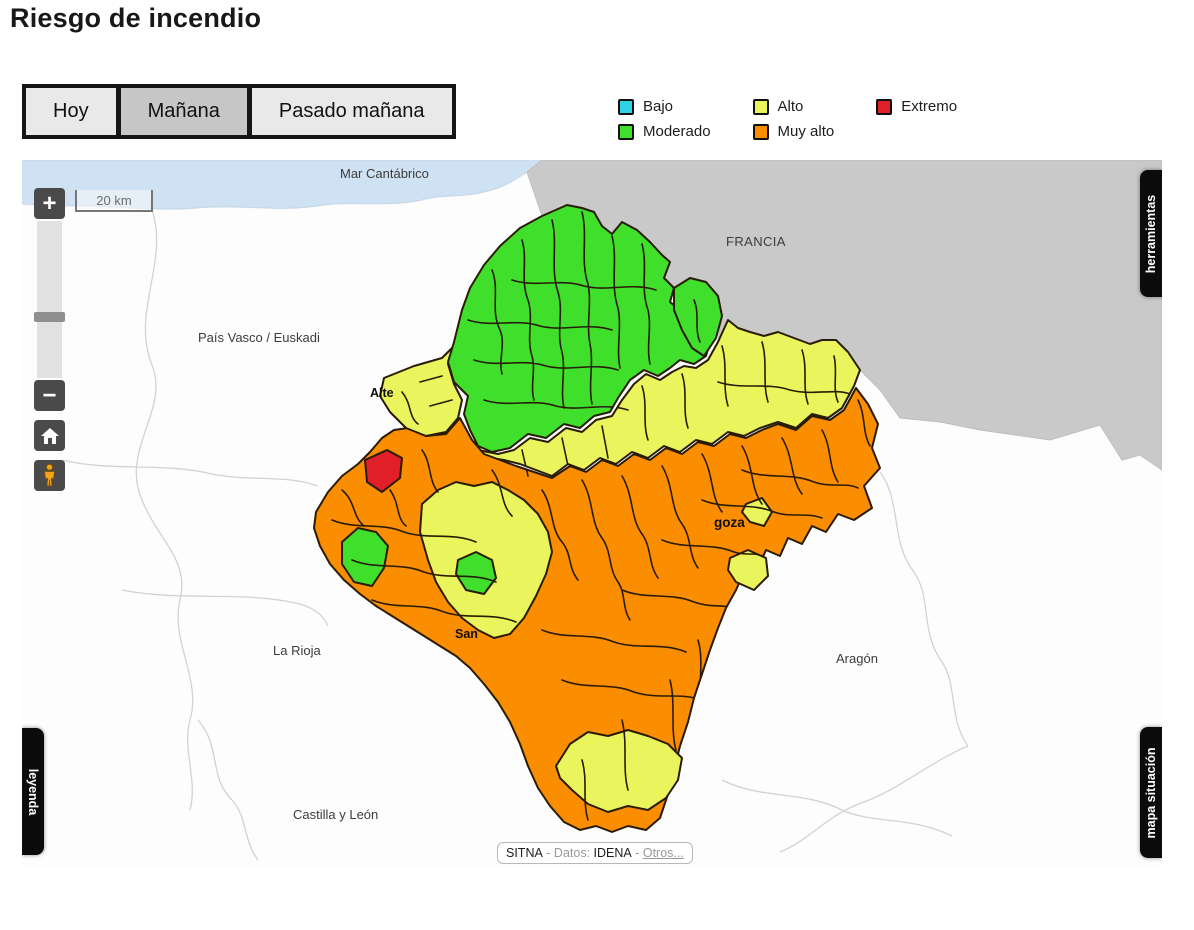 Image resolution: width=1194 pixels, height=930 pixels. Describe the element at coordinates (884, 106) in the screenshot. I see `legend-swatch-extremo` at that location.